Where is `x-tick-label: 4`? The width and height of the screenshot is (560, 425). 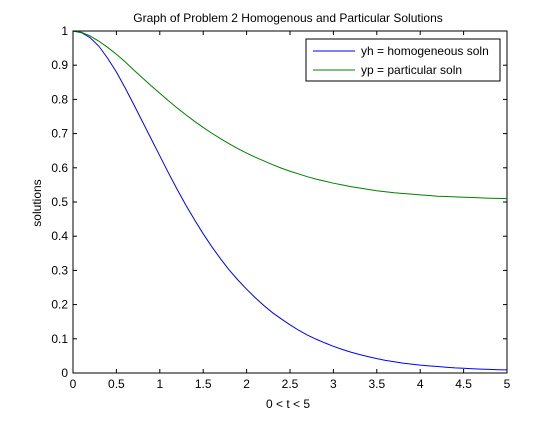 x-tick-label: 4 is located at coordinates (420, 384).